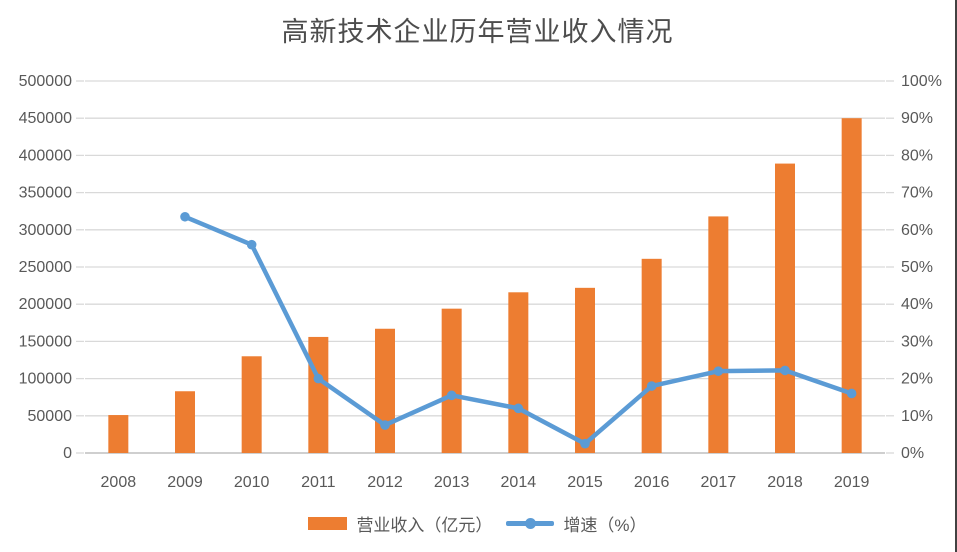  Describe the element at coordinates (477, 32) in the screenshot. I see `chart-title: 高新技术企业历年营业收入情况` at that location.